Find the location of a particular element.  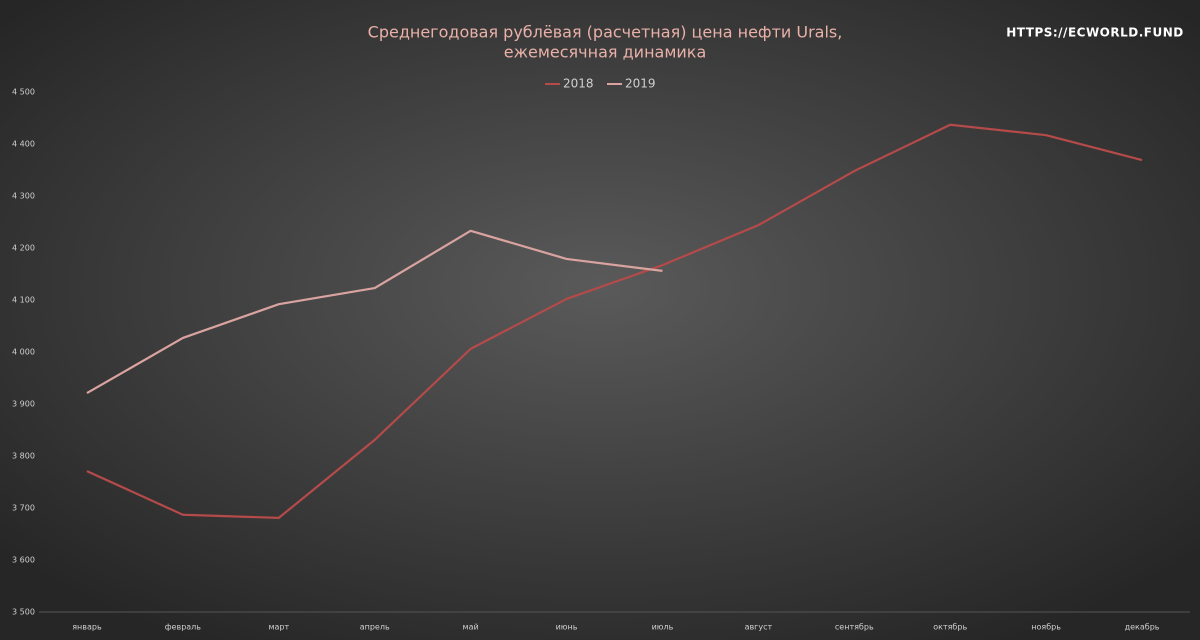

series-line is located at coordinates (374, 312).